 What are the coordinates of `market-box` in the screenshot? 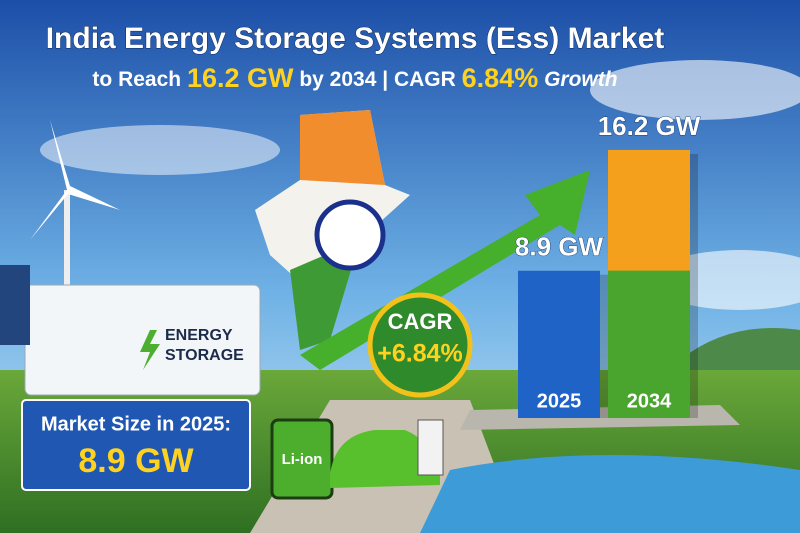 It's located at (136, 445).